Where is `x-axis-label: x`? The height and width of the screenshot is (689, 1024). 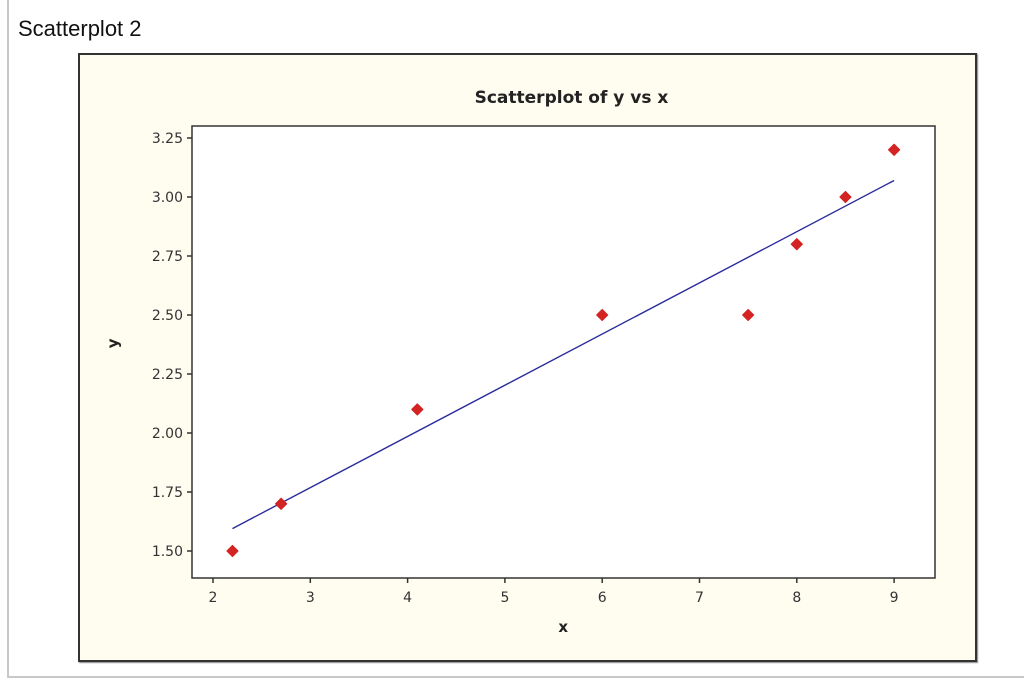 x-axis-label: x is located at coordinates (563, 627).